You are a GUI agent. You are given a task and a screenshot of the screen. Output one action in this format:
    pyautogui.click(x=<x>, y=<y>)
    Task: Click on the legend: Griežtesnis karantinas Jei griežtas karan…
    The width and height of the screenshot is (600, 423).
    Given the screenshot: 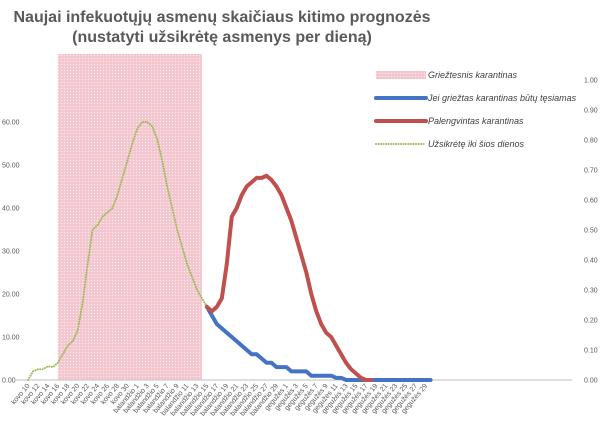 What is the action you would take?
    pyautogui.click(x=475, y=109)
    